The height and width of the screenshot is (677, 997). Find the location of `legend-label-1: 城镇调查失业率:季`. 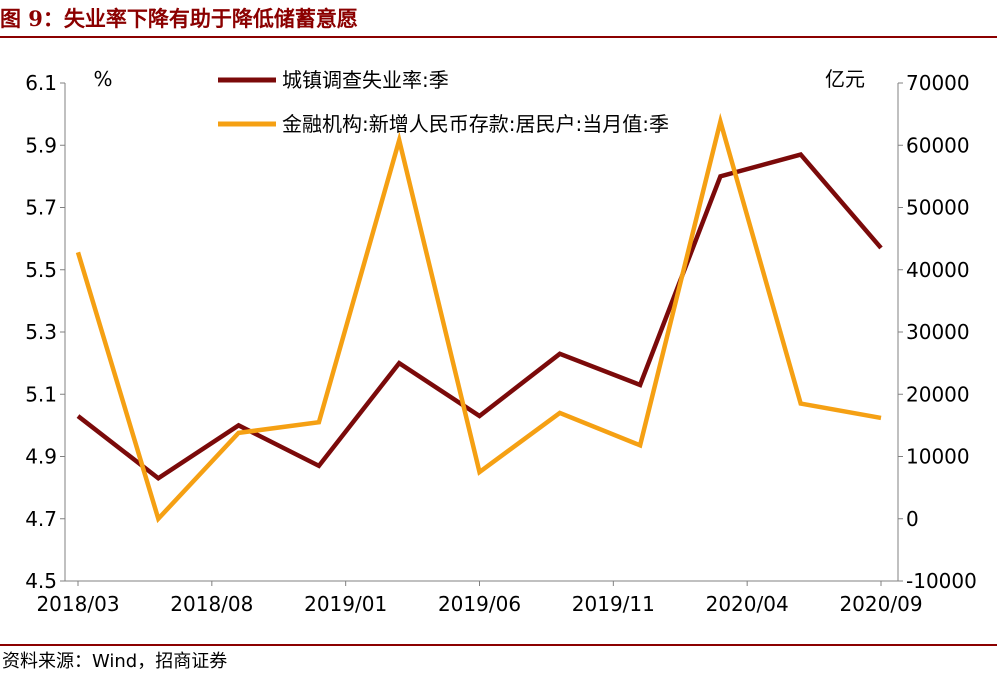

legend-label-1: 城镇调查失业率:季 is located at coordinates (365, 80).